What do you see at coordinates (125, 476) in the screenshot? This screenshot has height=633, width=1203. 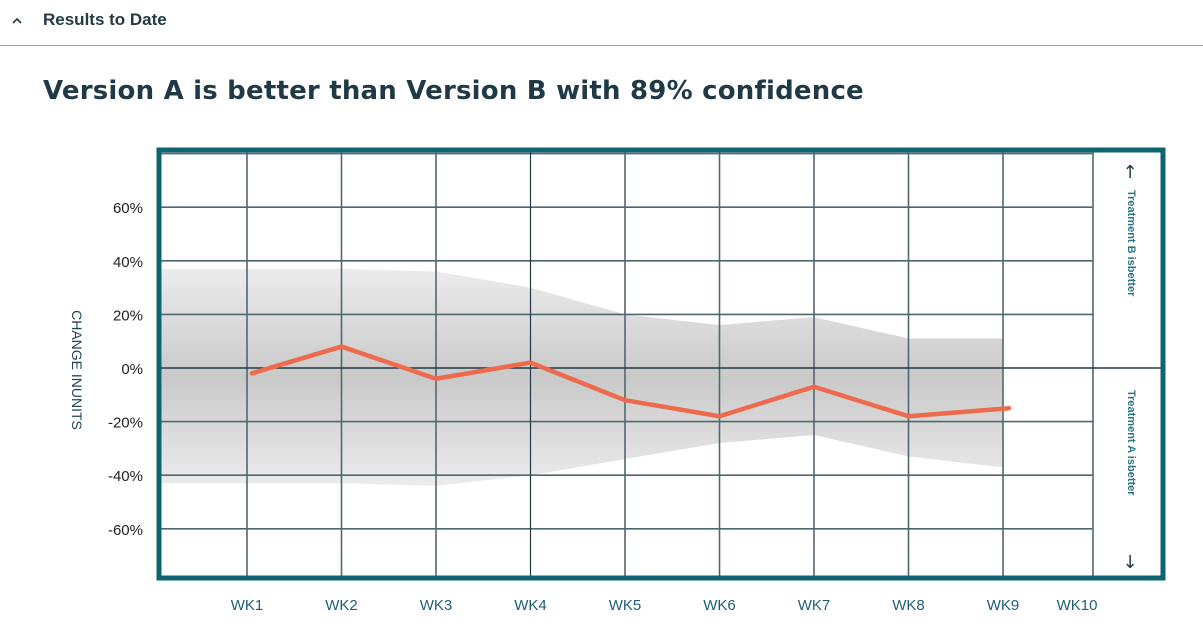 I see `y-tick-label: -40%` at bounding box center [125, 476].